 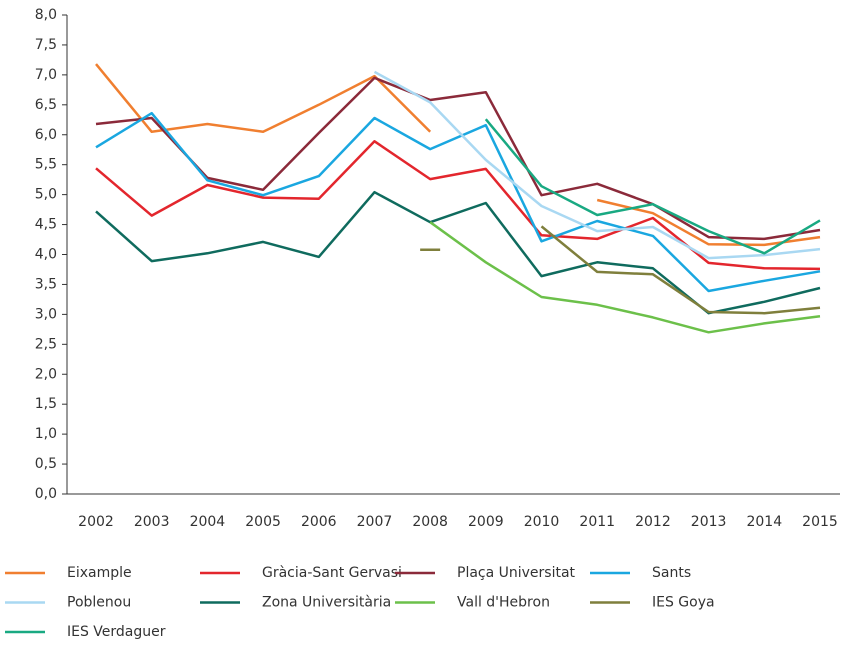 What do you see at coordinates (46, 105) in the screenshot?
I see `y-tick-label: 6,5` at bounding box center [46, 105].